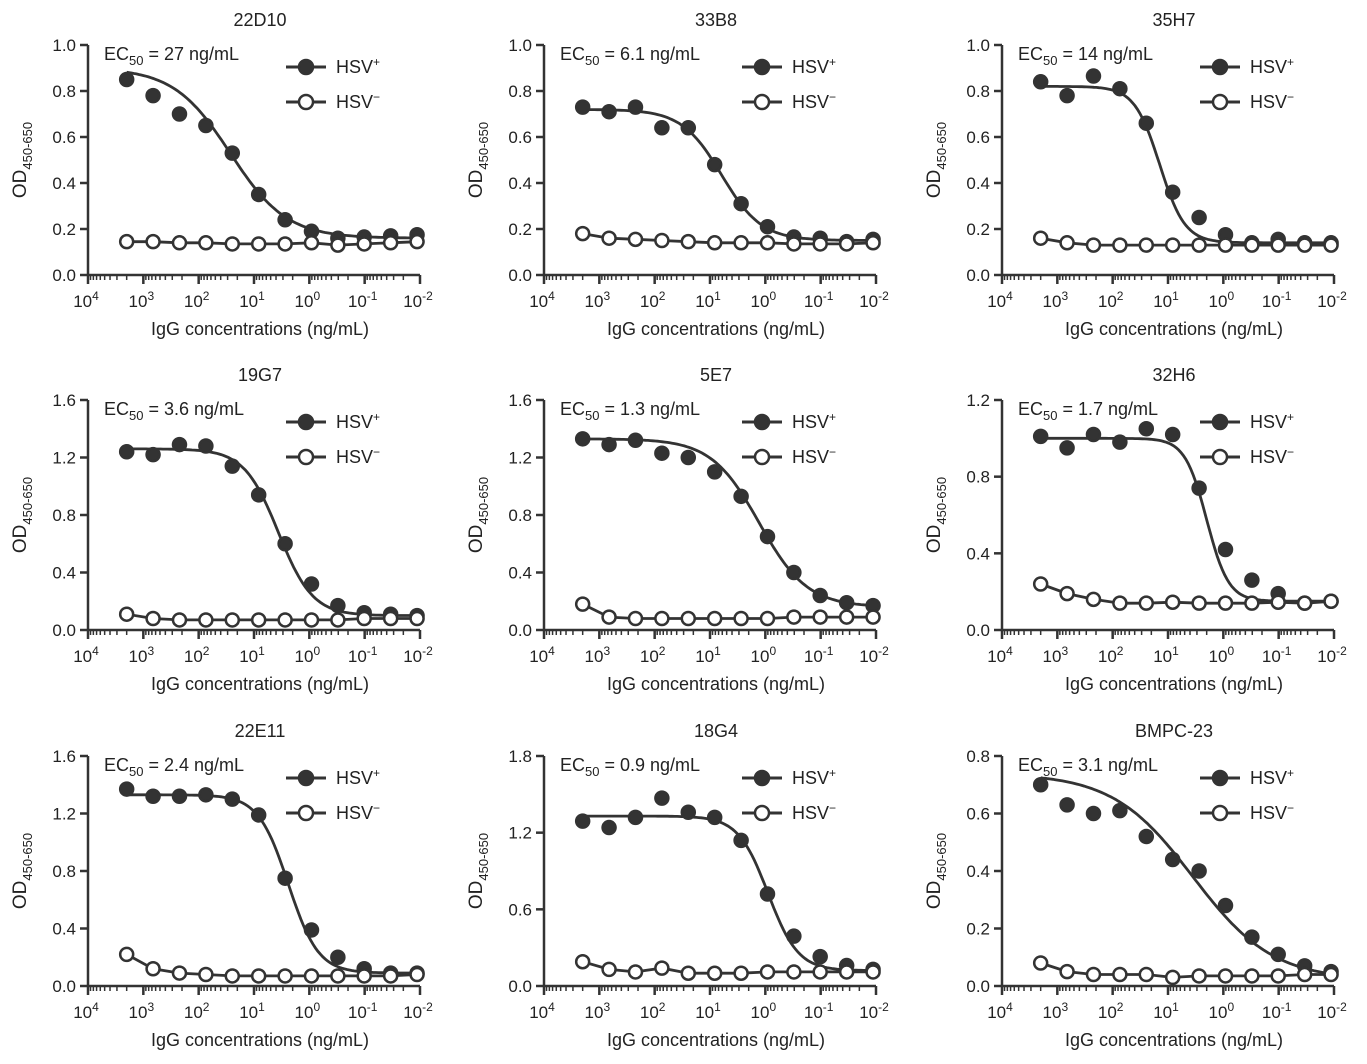 The width and height of the screenshot is (1367, 1064). What do you see at coordinates (478, 515) in the screenshot?
I see `y-axis-label: OD450-650` at bounding box center [478, 515].